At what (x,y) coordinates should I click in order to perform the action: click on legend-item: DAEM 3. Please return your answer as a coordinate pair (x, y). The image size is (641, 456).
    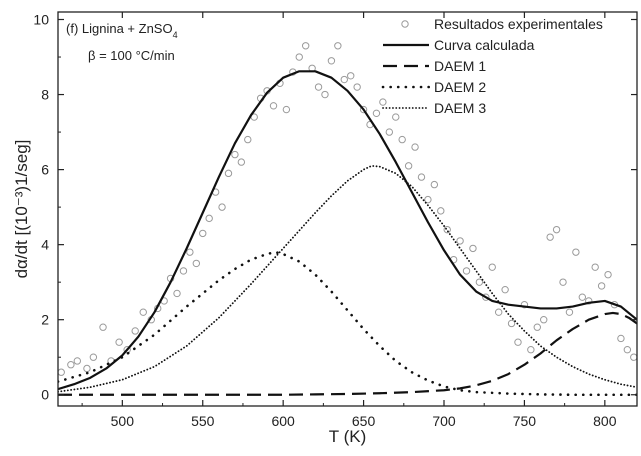
    Looking at the image, I should click on (434, 108).